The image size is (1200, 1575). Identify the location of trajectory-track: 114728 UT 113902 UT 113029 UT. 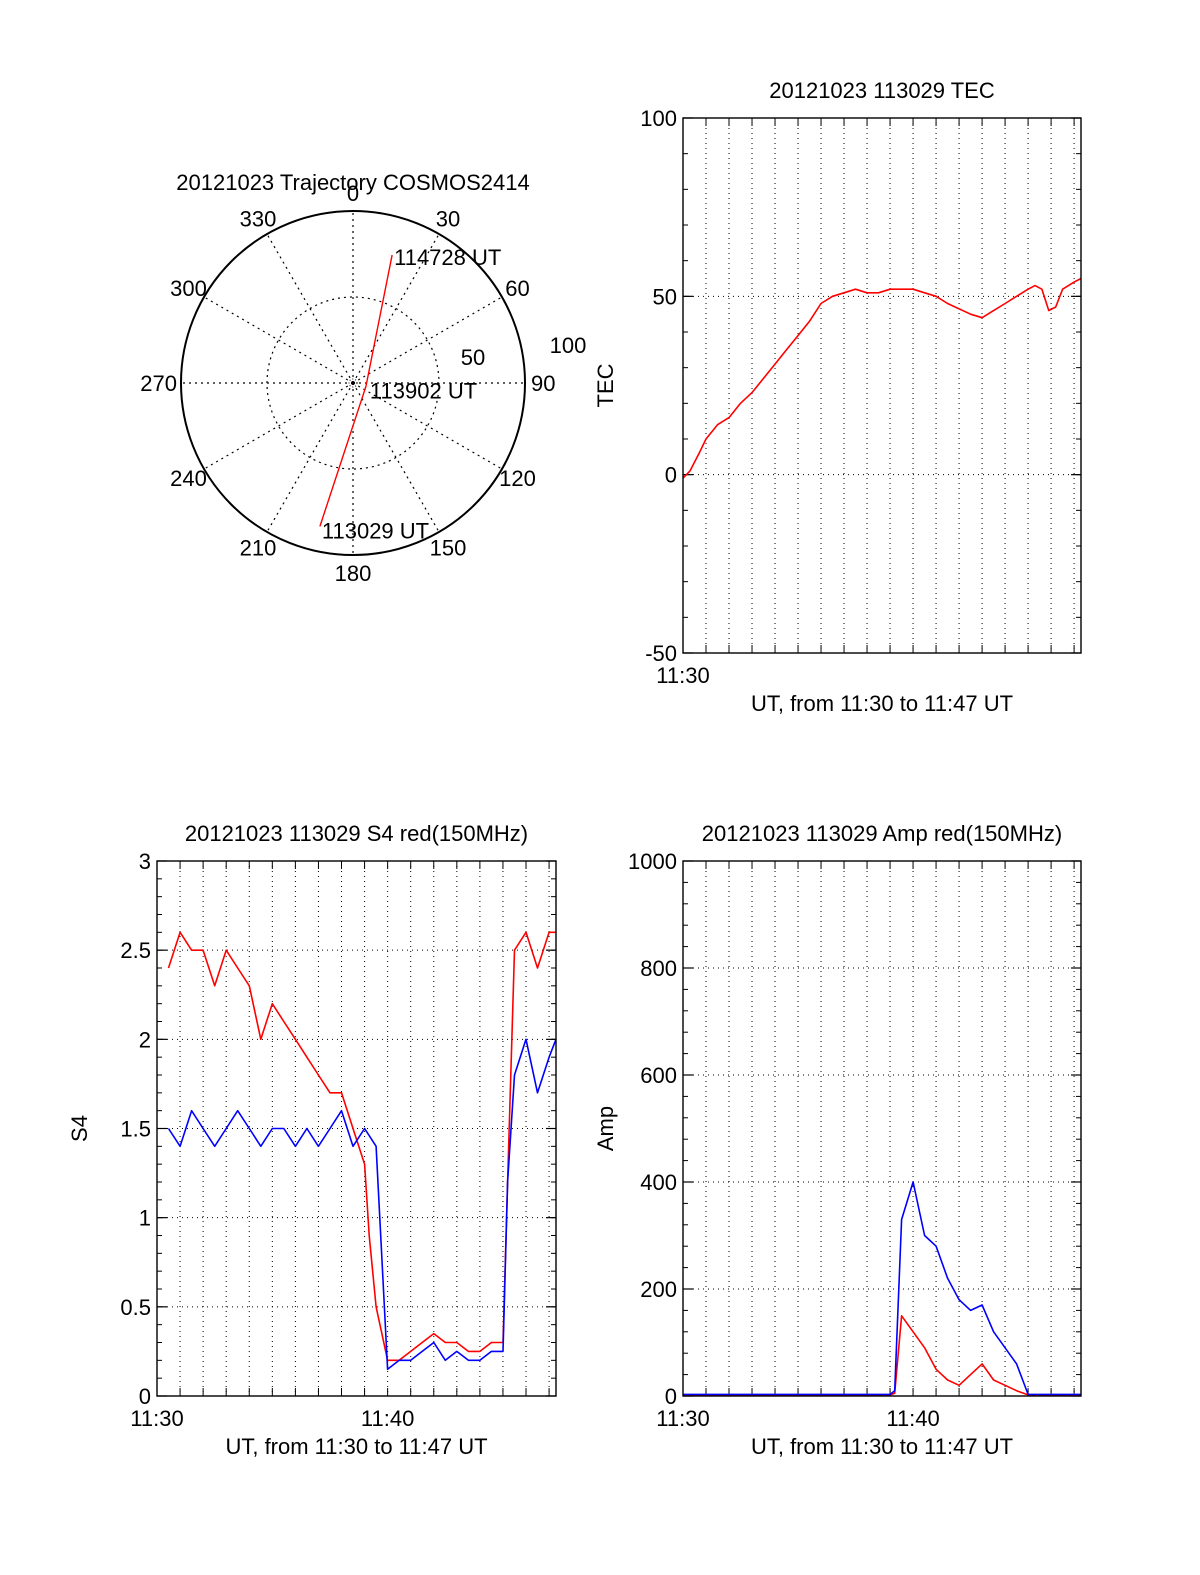
(410, 394).